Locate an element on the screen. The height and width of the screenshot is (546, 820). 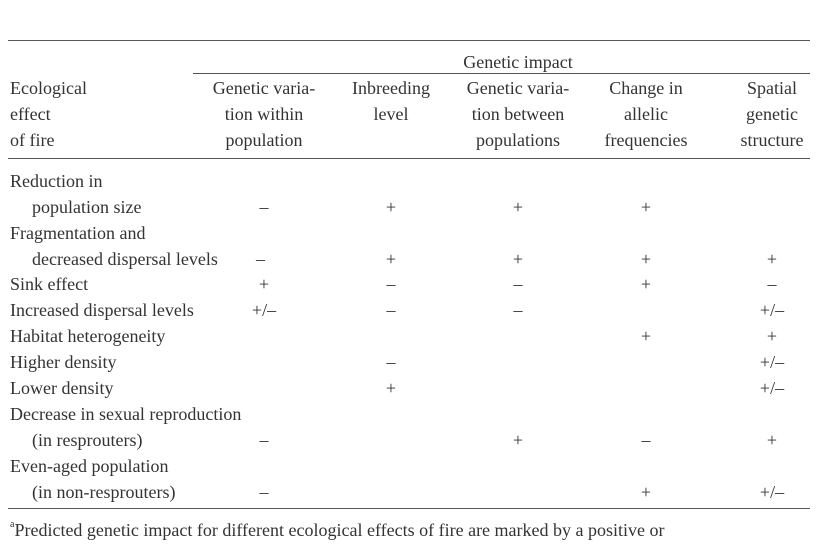
row-6-cell-2: – is located at coordinates (391, 362).